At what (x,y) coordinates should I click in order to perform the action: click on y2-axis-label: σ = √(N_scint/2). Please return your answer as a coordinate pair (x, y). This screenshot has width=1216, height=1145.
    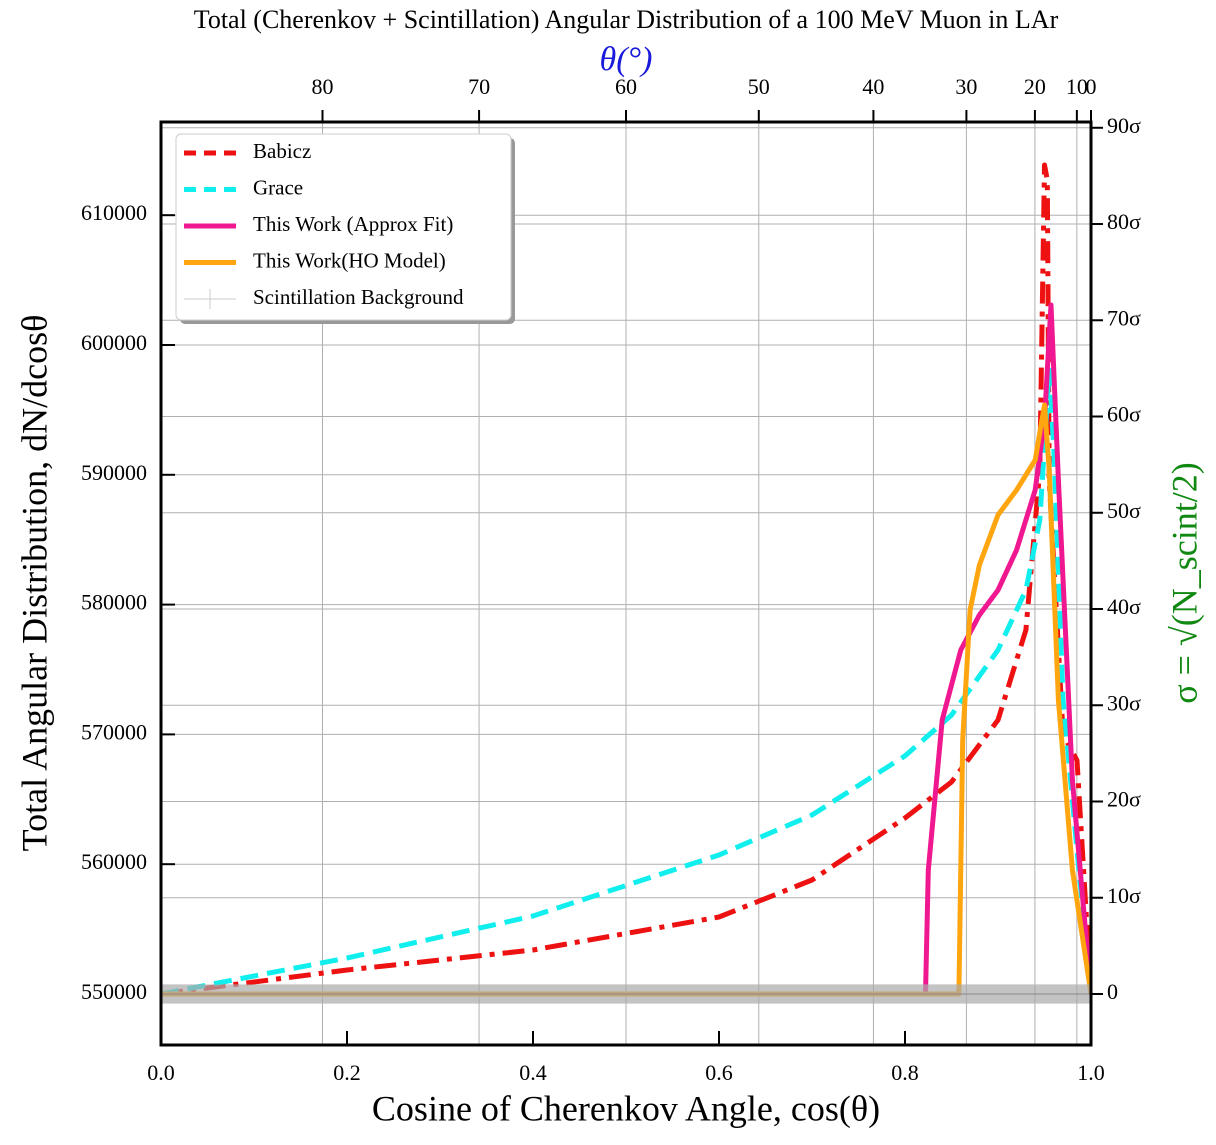
    Looking at the image, I should click on (1184, 582).